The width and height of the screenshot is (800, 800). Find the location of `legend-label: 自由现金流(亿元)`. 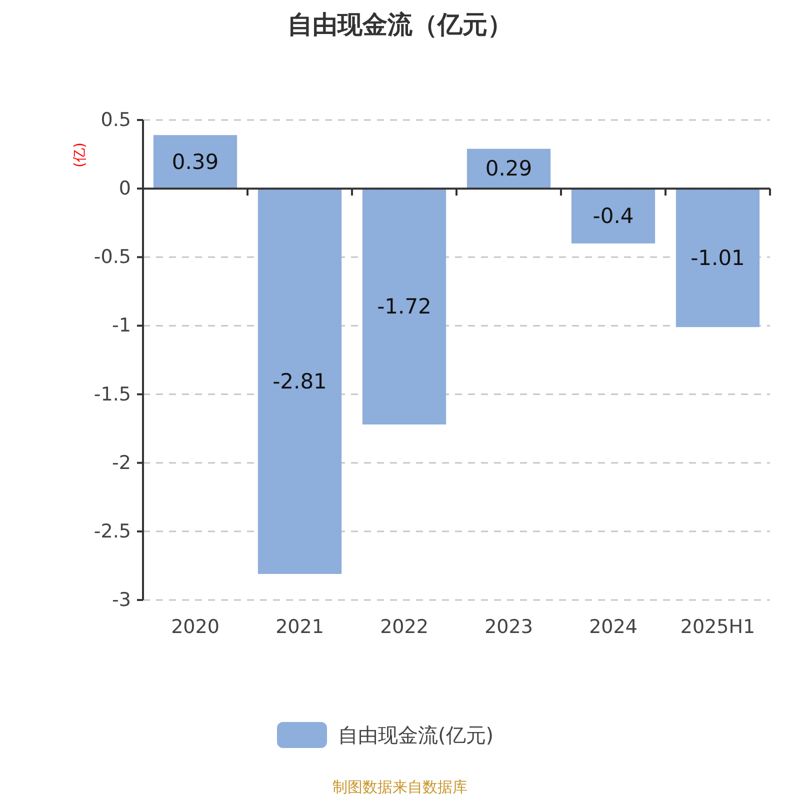

legend-label: 自由现金流(亿元) is located at coordinates (416, 735).